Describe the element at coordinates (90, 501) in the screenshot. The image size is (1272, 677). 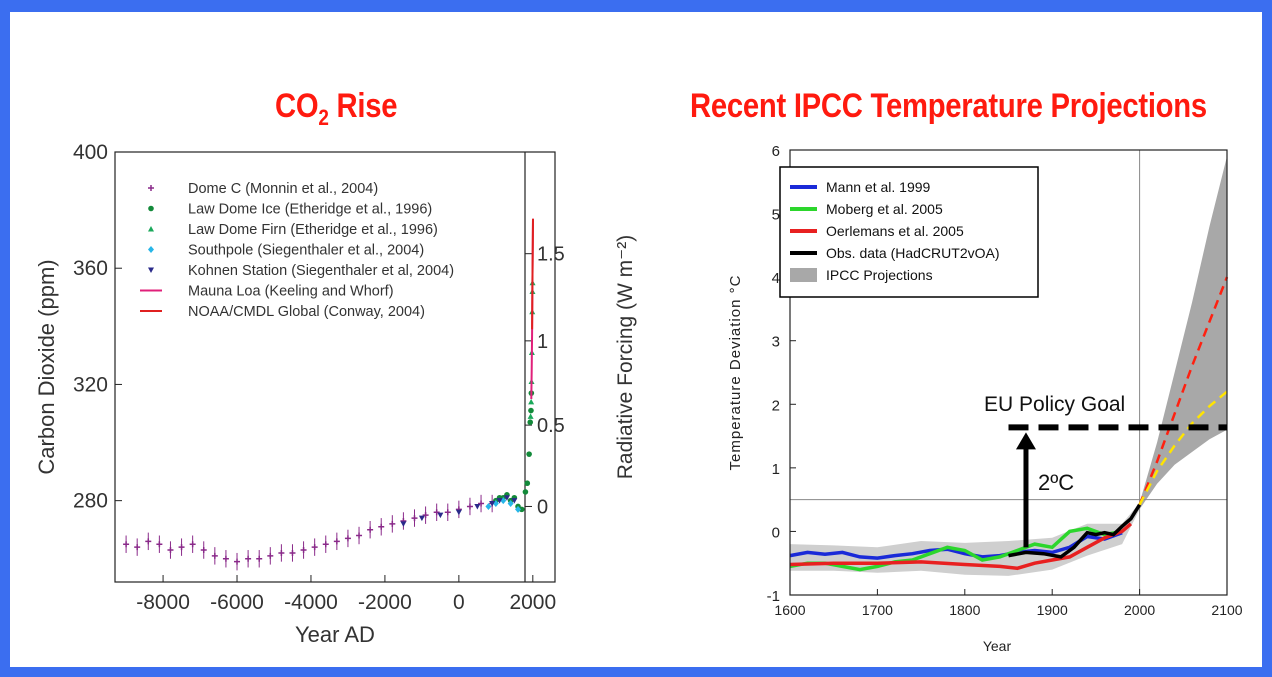
I see `y-tick-label: 280` at that location.